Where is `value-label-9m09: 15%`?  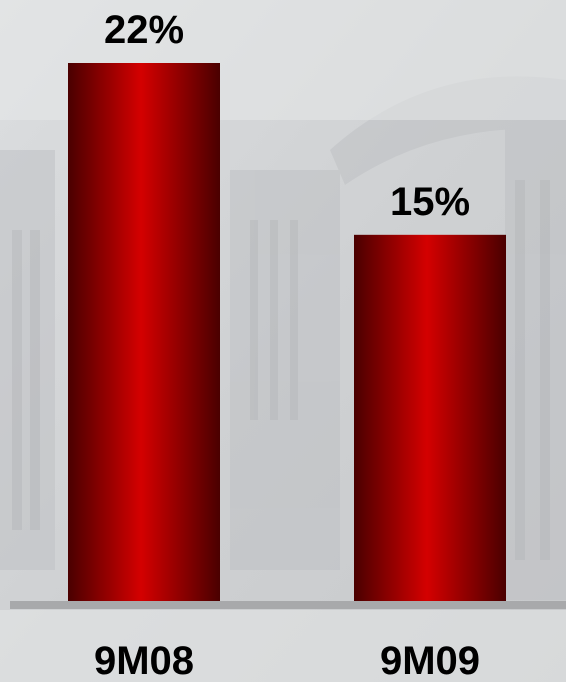 value-label-9m09: 15% is located at coordinates (430, 202).